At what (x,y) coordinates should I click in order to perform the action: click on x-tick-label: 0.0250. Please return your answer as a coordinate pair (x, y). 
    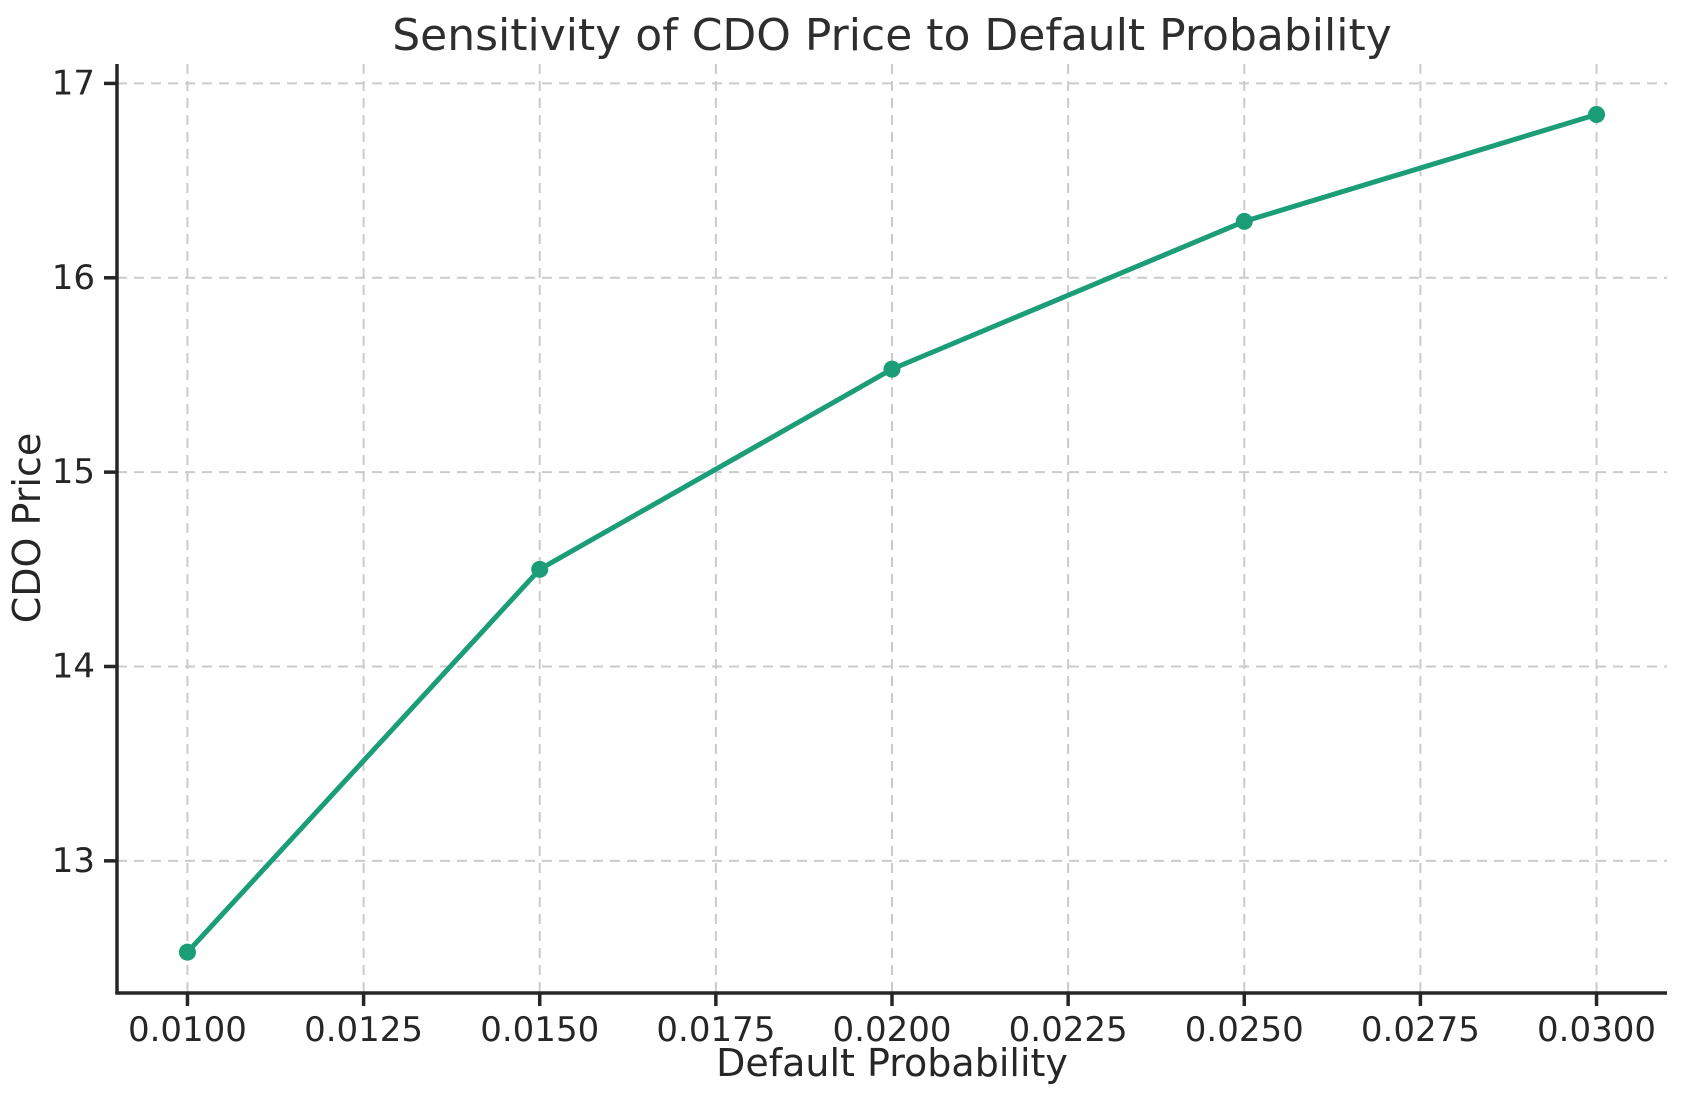
    Looking at the image, I should click on (1244, 1030).